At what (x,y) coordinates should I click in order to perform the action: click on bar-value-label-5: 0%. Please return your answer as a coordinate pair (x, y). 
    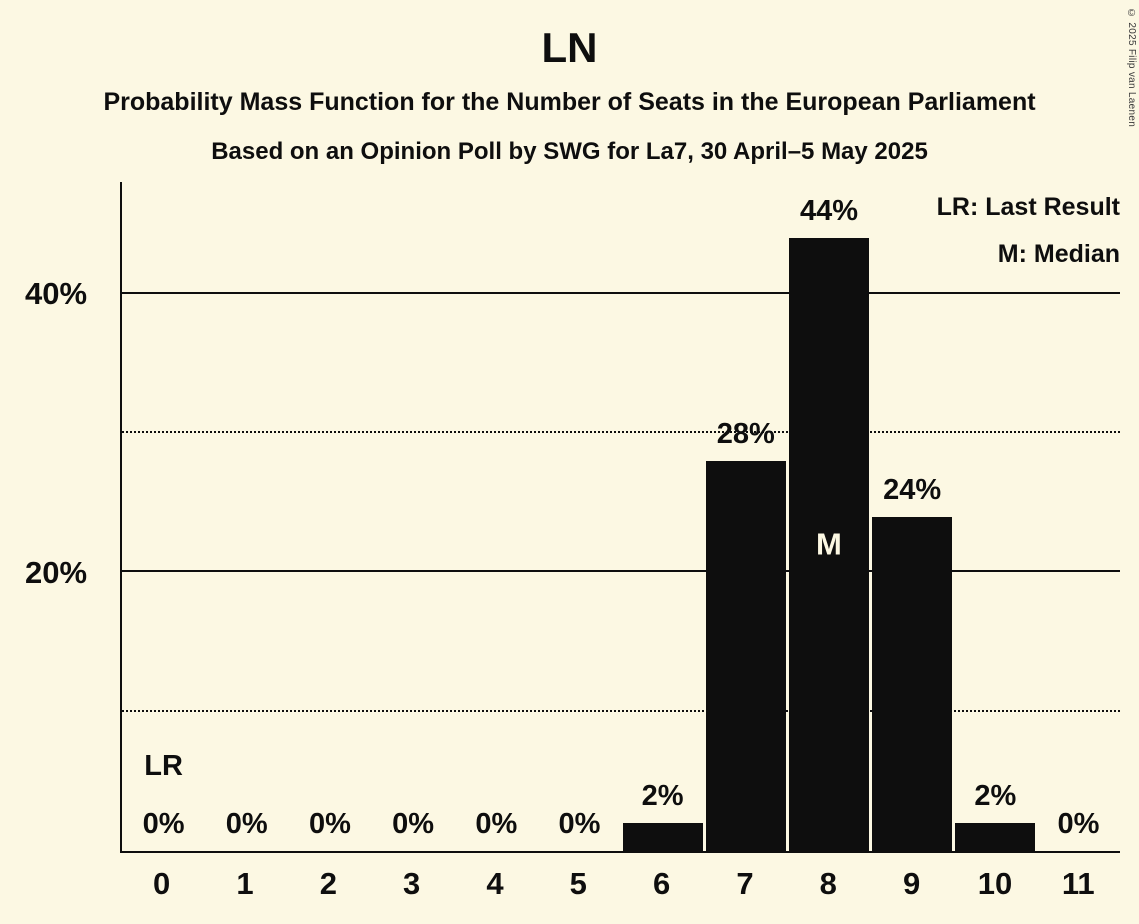
    Looking at the image, I should click on (579, 824).